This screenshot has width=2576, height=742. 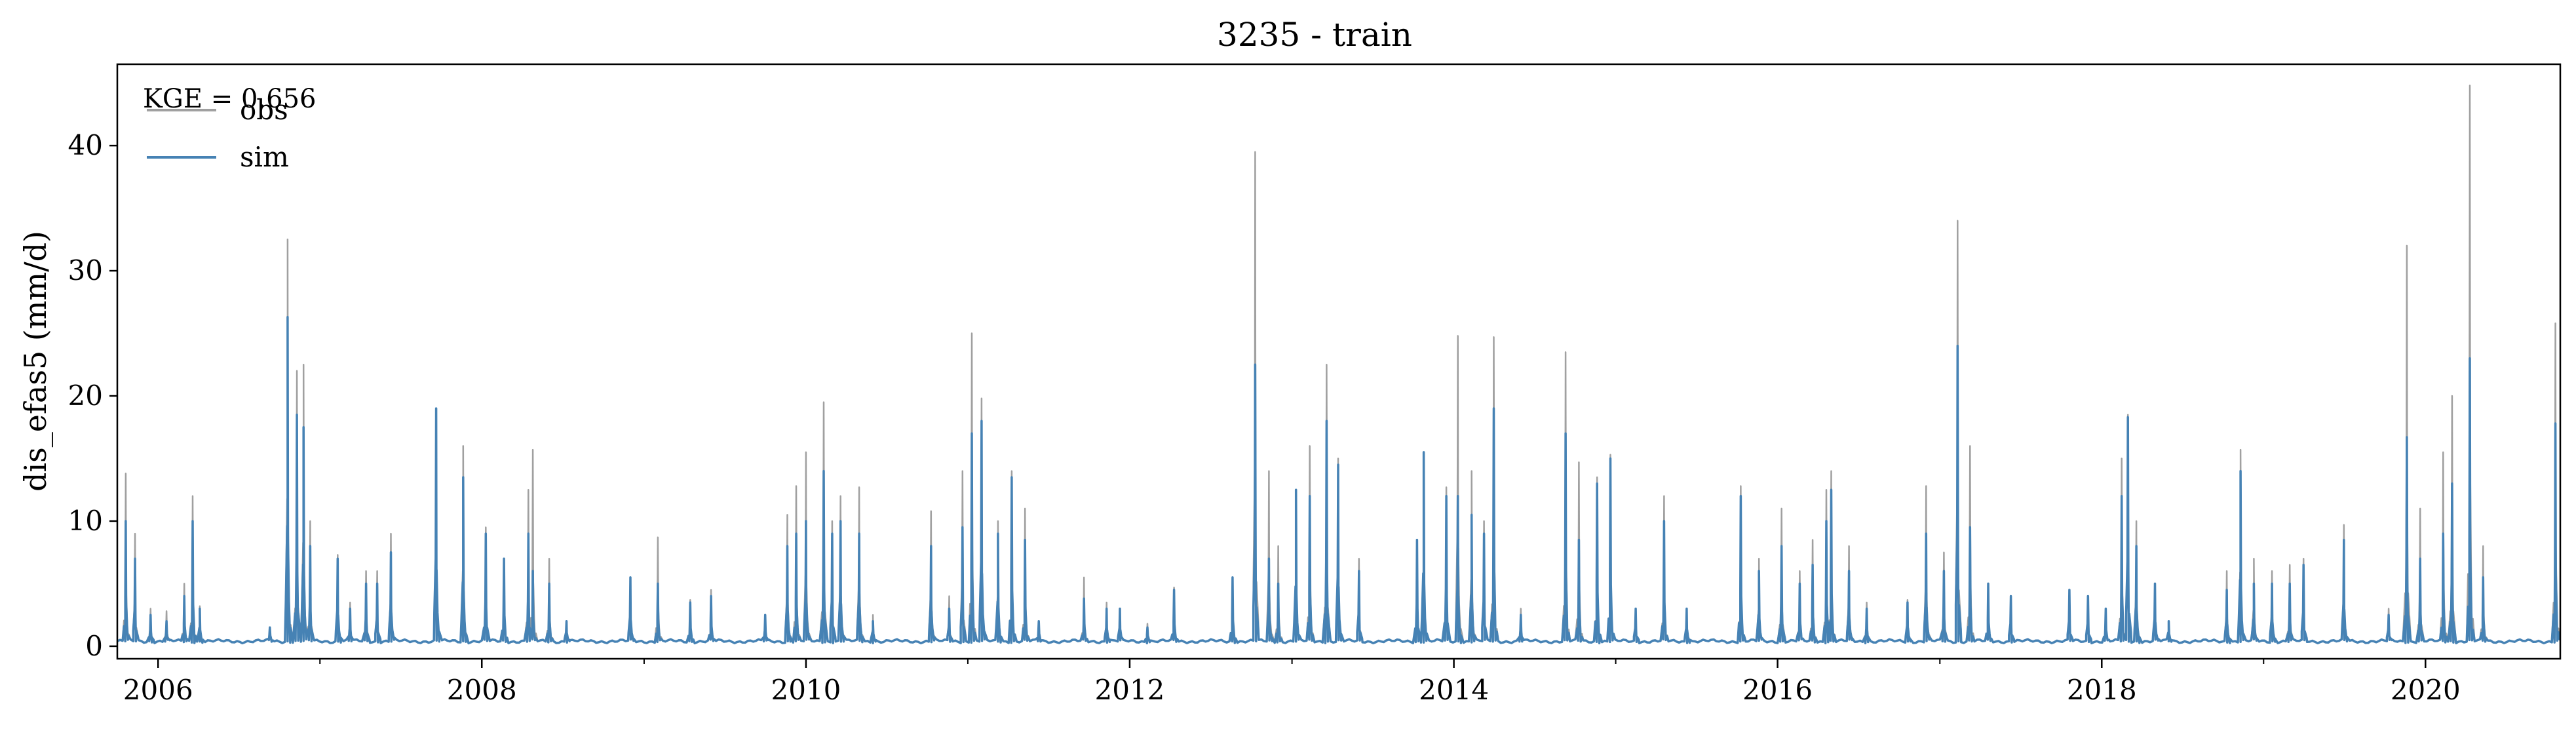 What do you see at coordinates (230, 99) in the screenshot?
I see `kge-annotation: KGE = 0.656` at bounding box center [230, 99].